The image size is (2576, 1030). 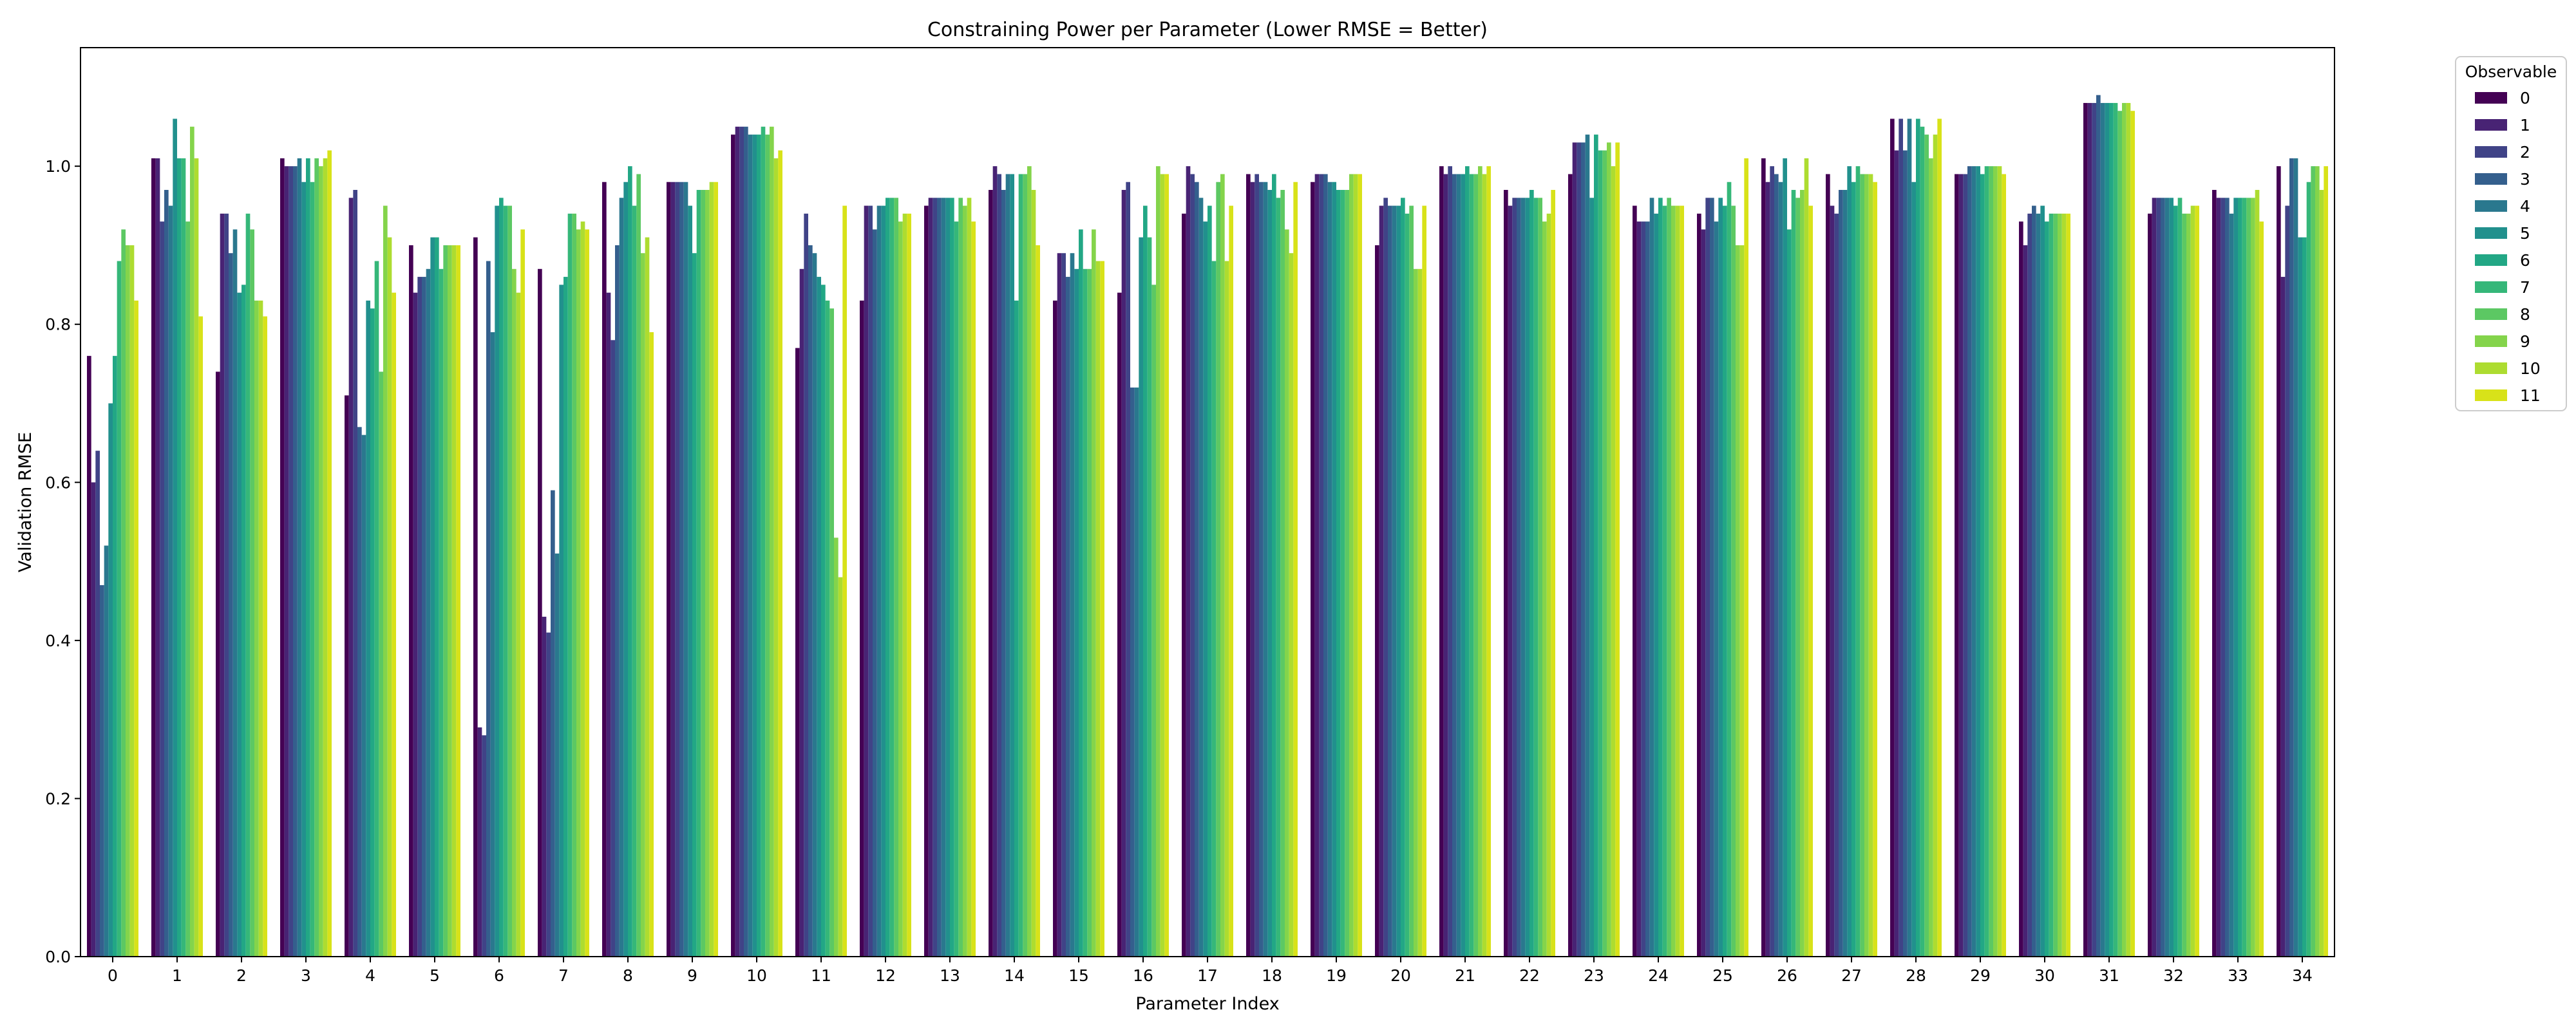 What do you see at coordinates (1851, 975) in the screenshot?
I see `x-tick-label: 27` at bounding box center [1851, 975].